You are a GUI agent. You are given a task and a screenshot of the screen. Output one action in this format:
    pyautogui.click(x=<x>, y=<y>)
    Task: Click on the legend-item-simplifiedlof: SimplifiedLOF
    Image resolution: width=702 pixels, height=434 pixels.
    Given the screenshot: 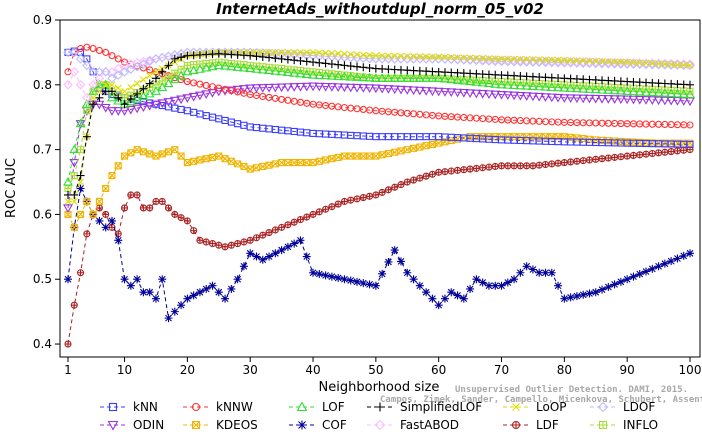 What is the action you would take?
    pyautogui.click(x=424, y=407)
    